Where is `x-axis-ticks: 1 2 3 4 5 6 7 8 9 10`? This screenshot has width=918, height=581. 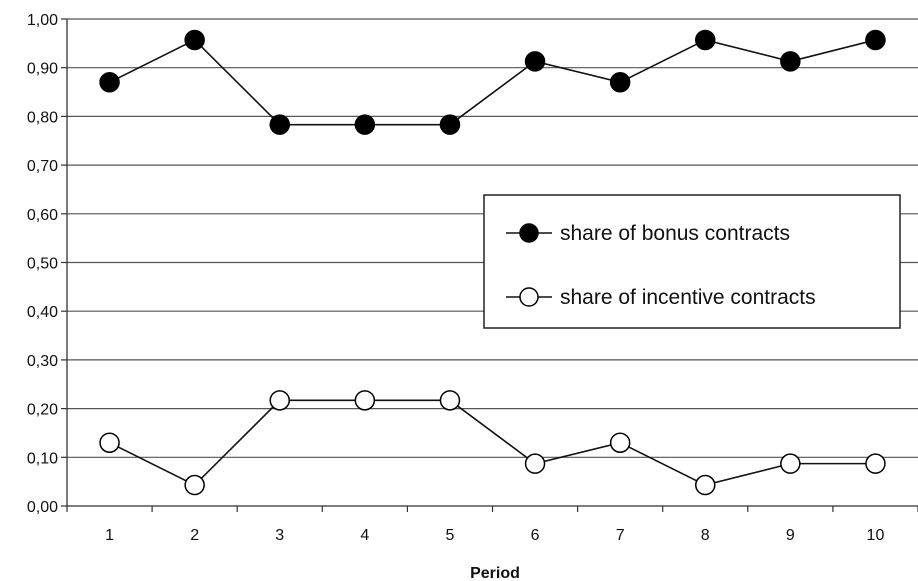 x-axis-ticks: 1 2 3 4 5 6 7 8 9 10 is located at coordinates (492, 525).